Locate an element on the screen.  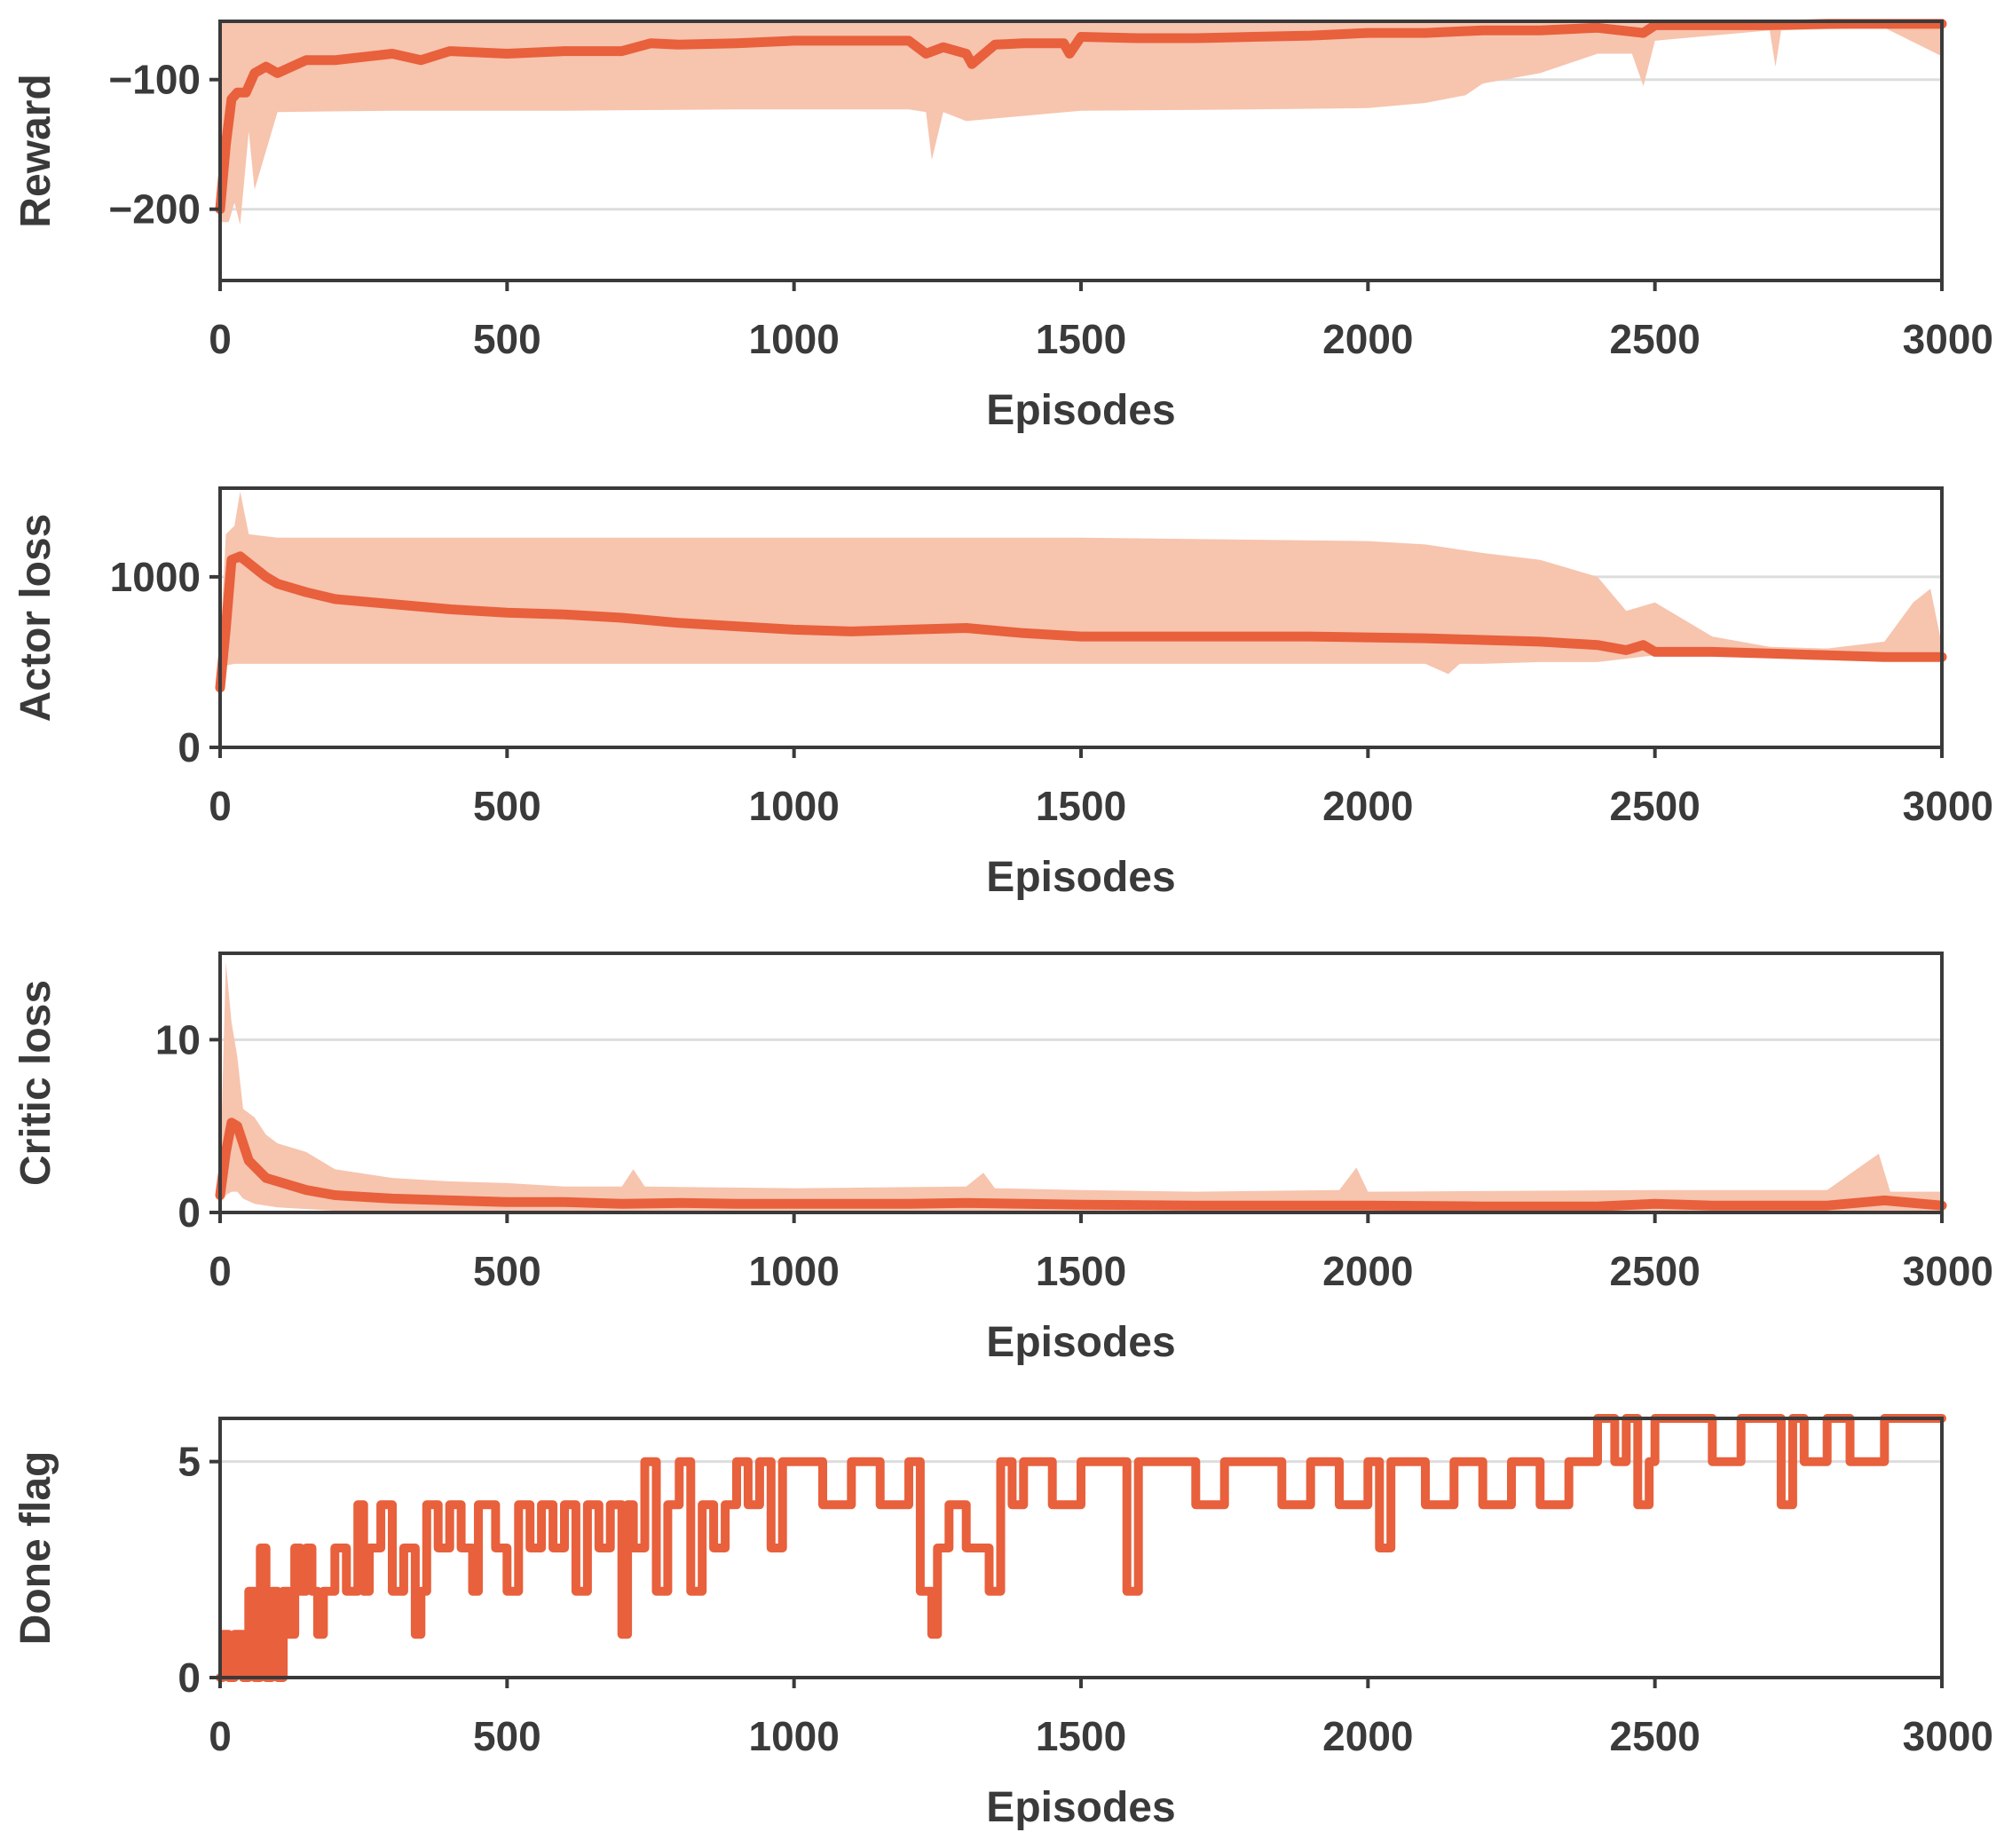
reward-confidence-band is located at coordinates (1081, 123).